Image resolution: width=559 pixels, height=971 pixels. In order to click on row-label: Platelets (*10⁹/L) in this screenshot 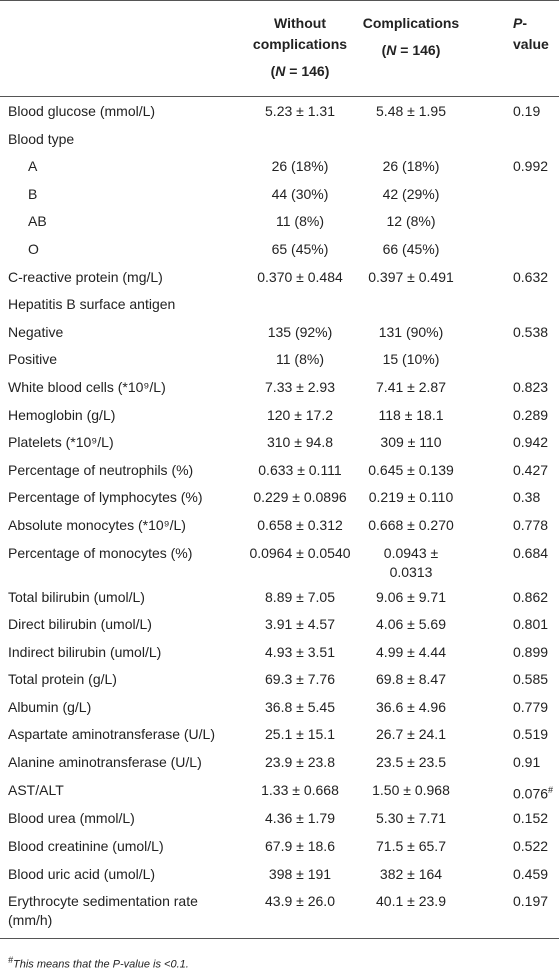, I will do `click(61, 442)`.